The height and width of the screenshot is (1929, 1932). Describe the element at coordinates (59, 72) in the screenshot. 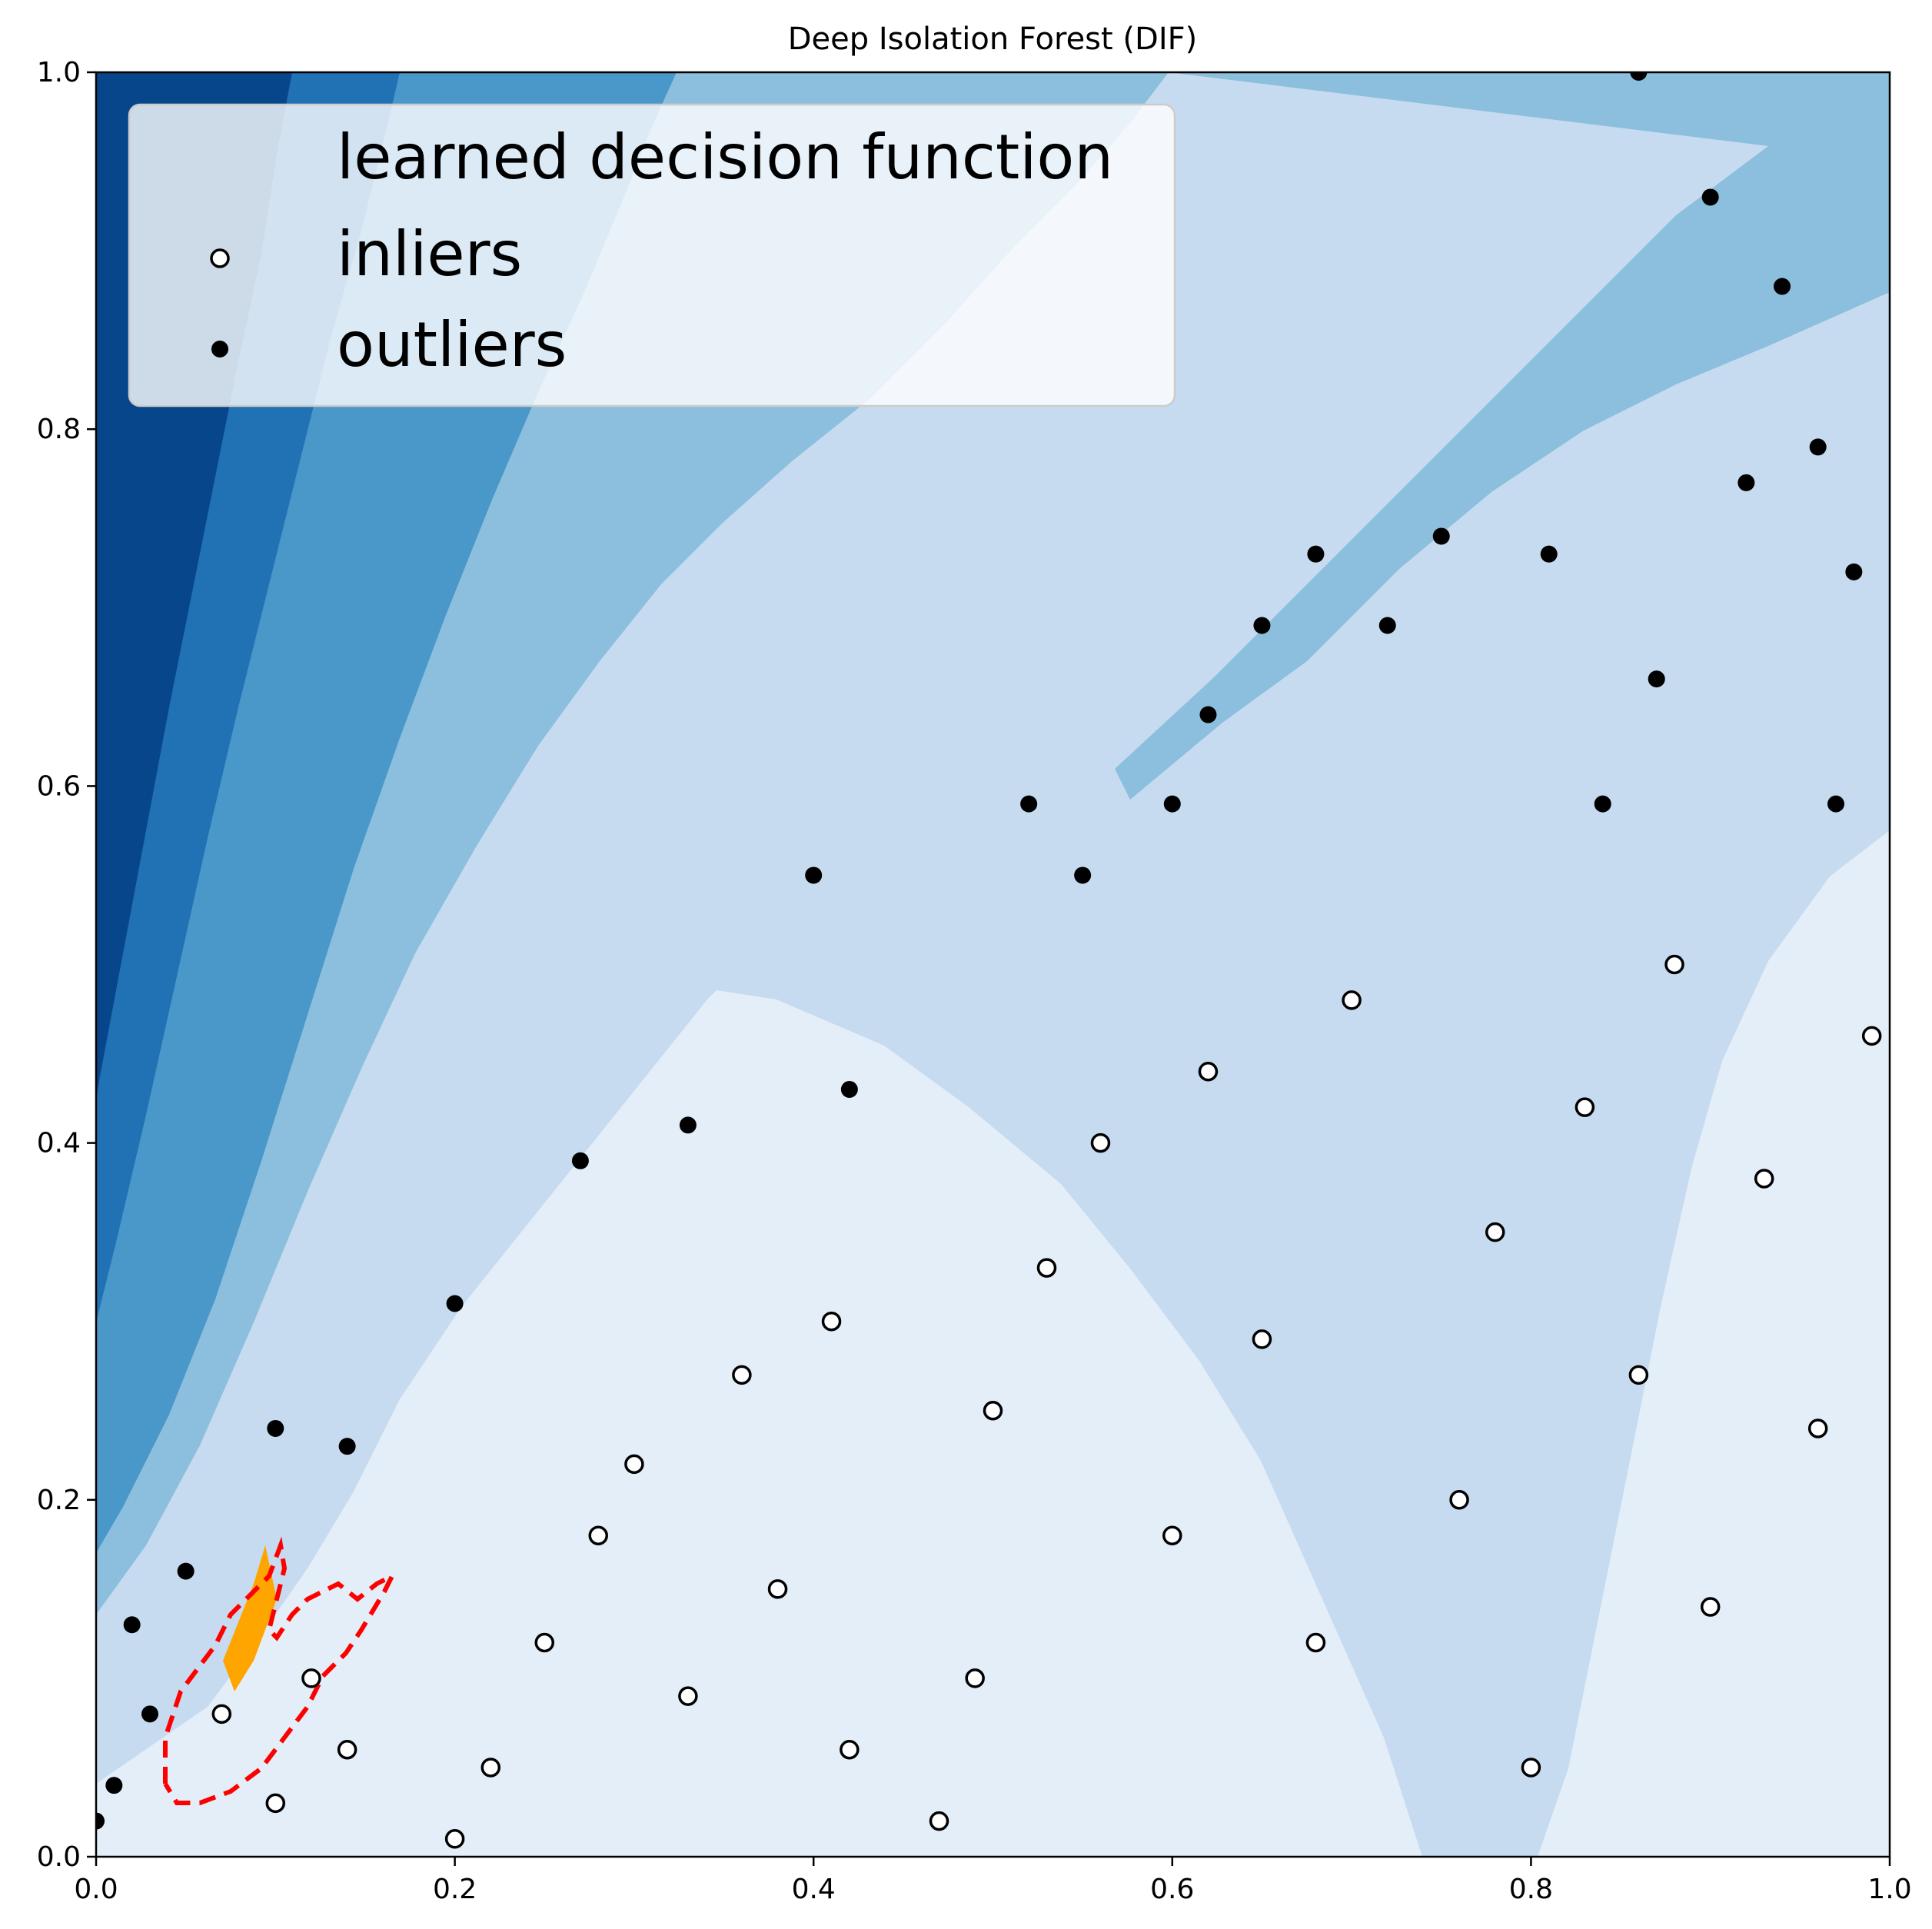

I see `y-tick-label-5: 1.0` at that location.